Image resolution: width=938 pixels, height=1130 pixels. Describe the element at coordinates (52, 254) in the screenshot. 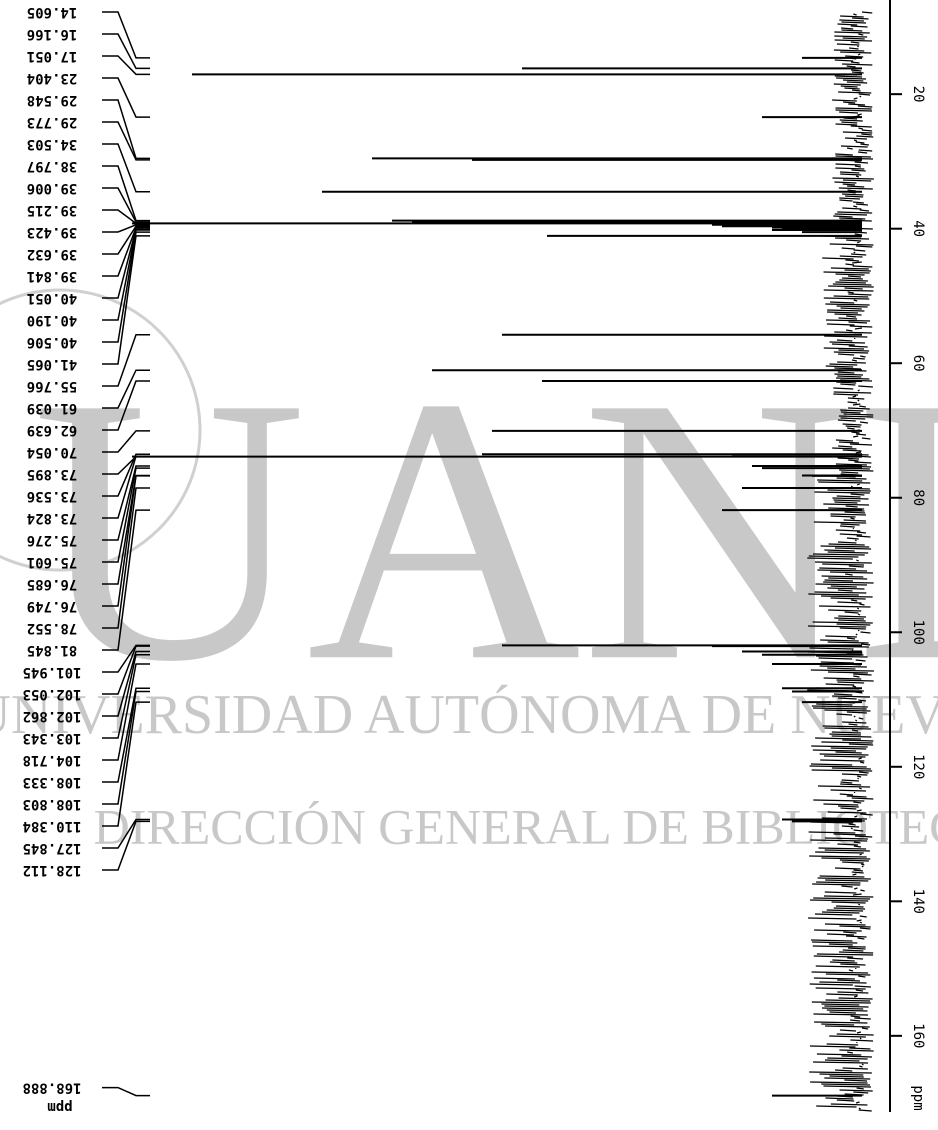

I see `peak-label: 39.632` at that location.